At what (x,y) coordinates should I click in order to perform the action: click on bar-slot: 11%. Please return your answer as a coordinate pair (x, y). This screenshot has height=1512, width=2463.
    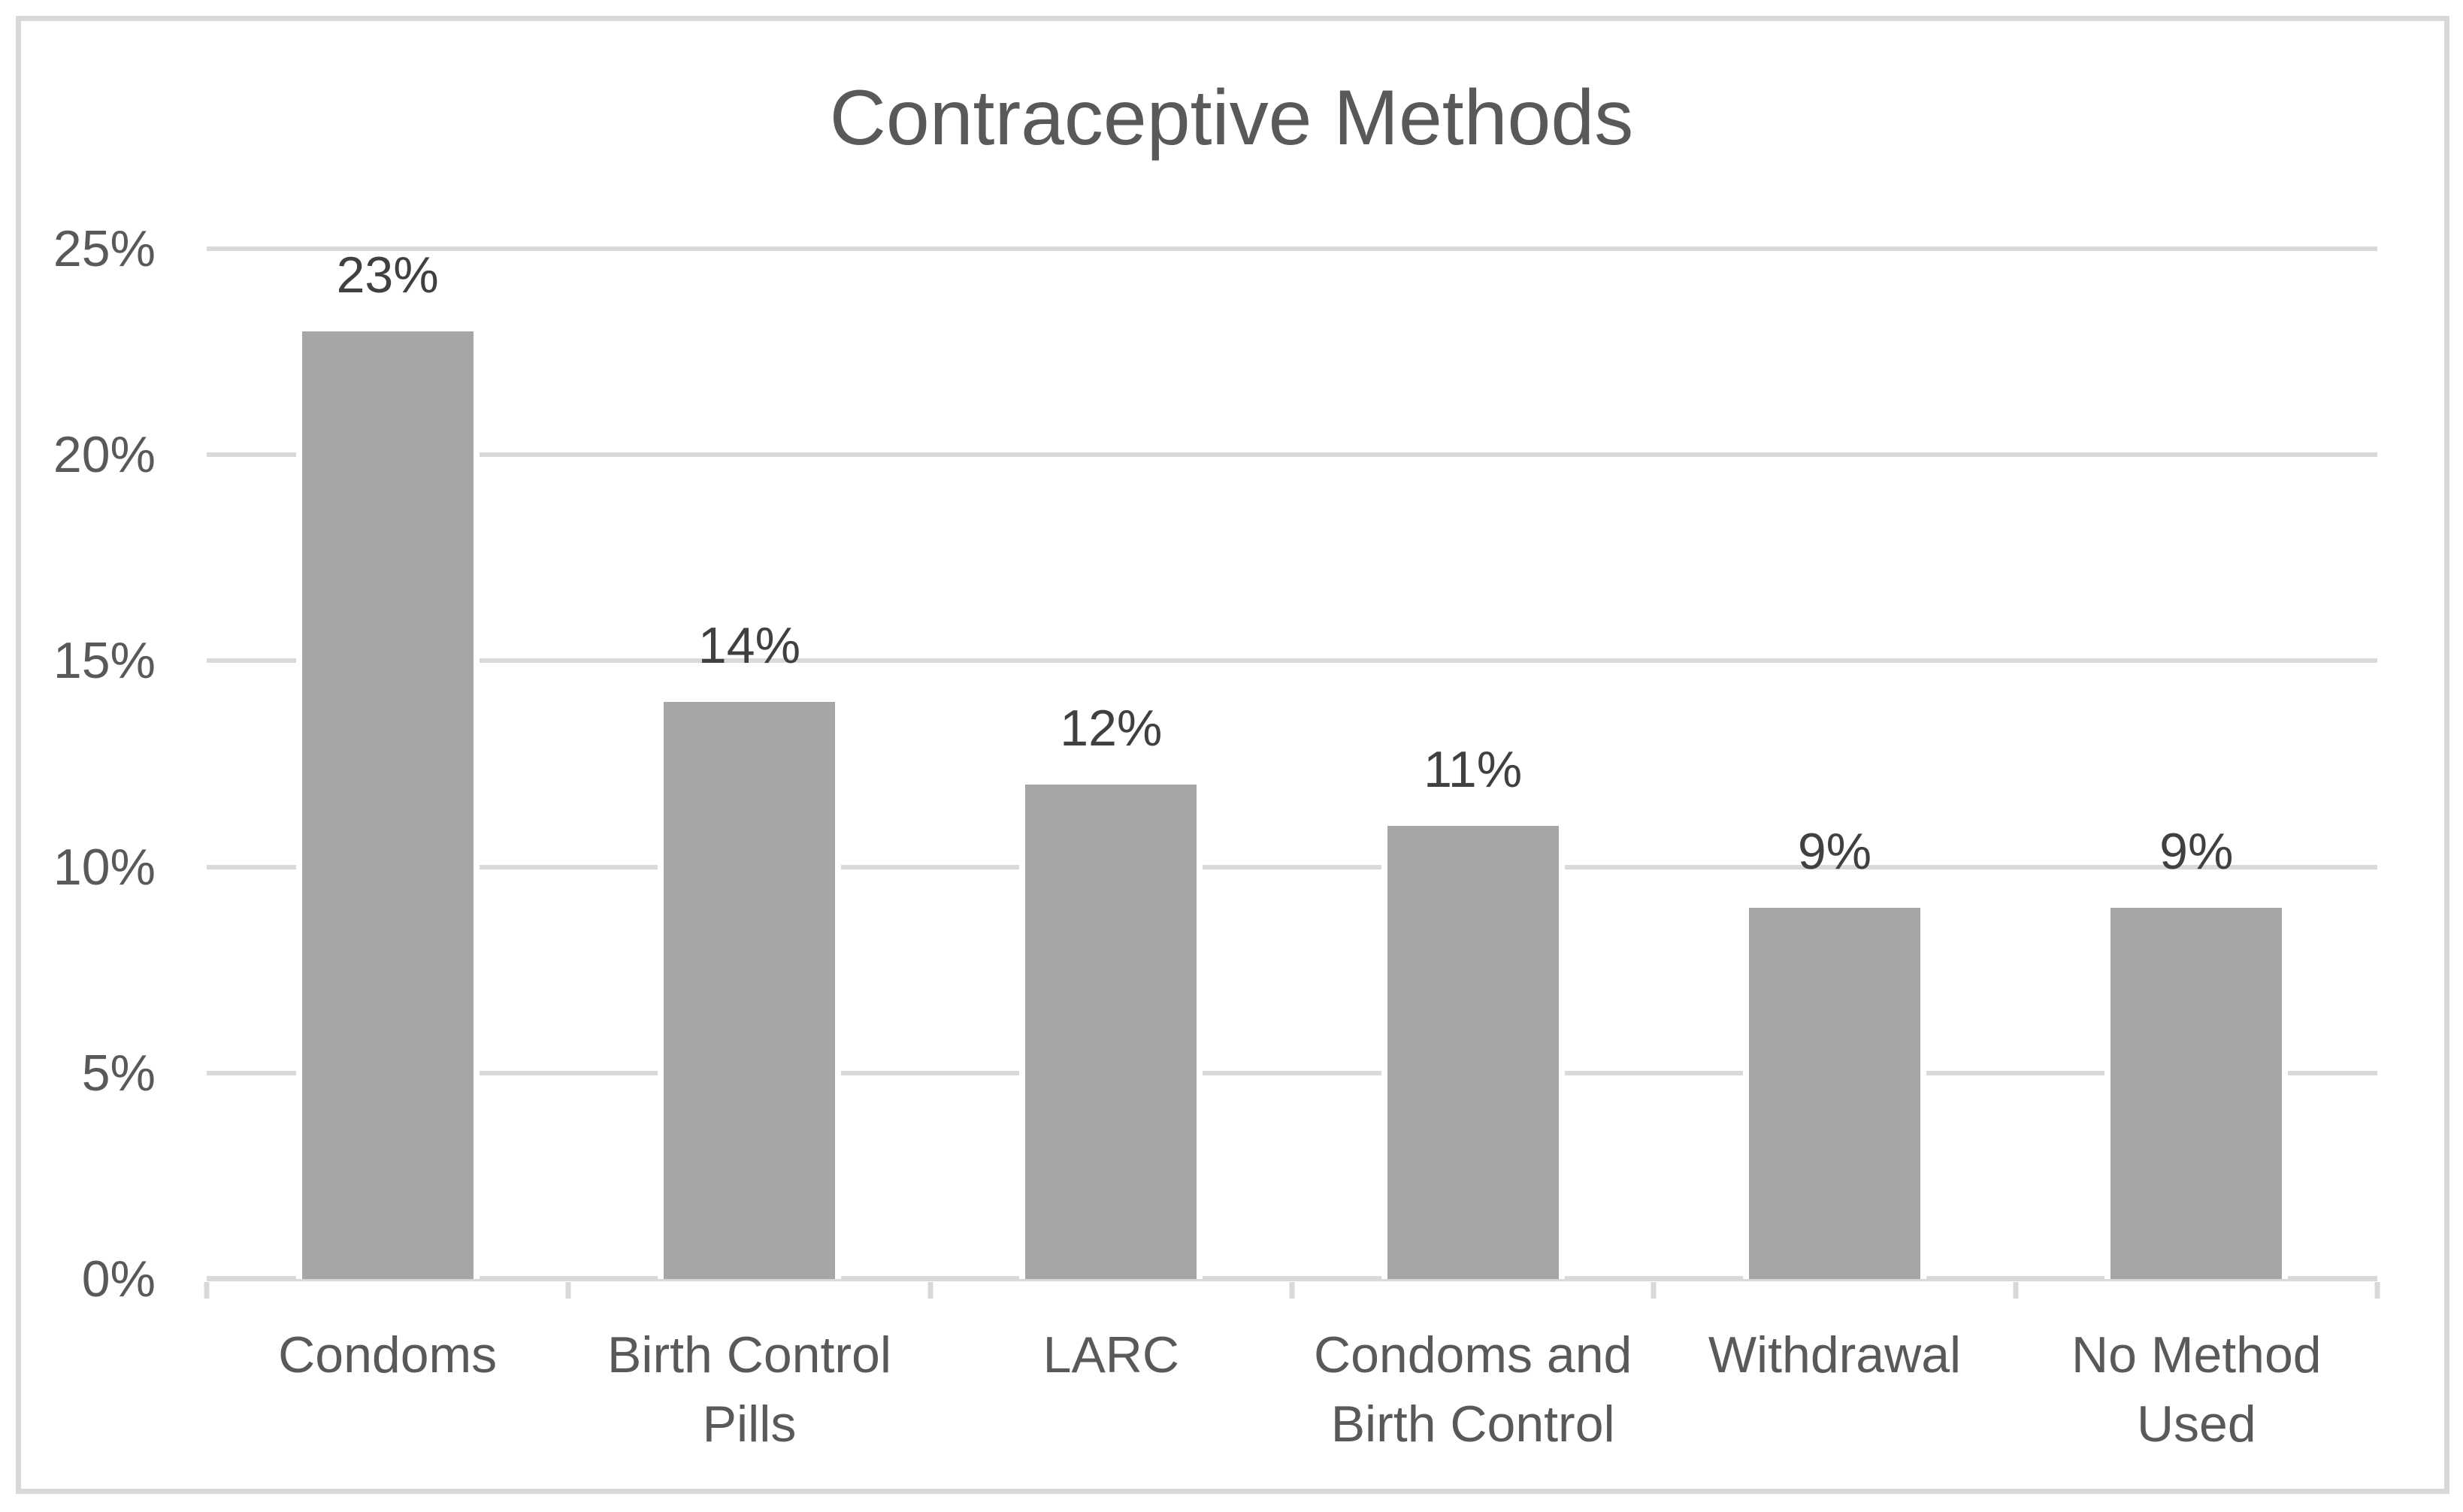
    Looking at the image, I should click on (1473, 764).